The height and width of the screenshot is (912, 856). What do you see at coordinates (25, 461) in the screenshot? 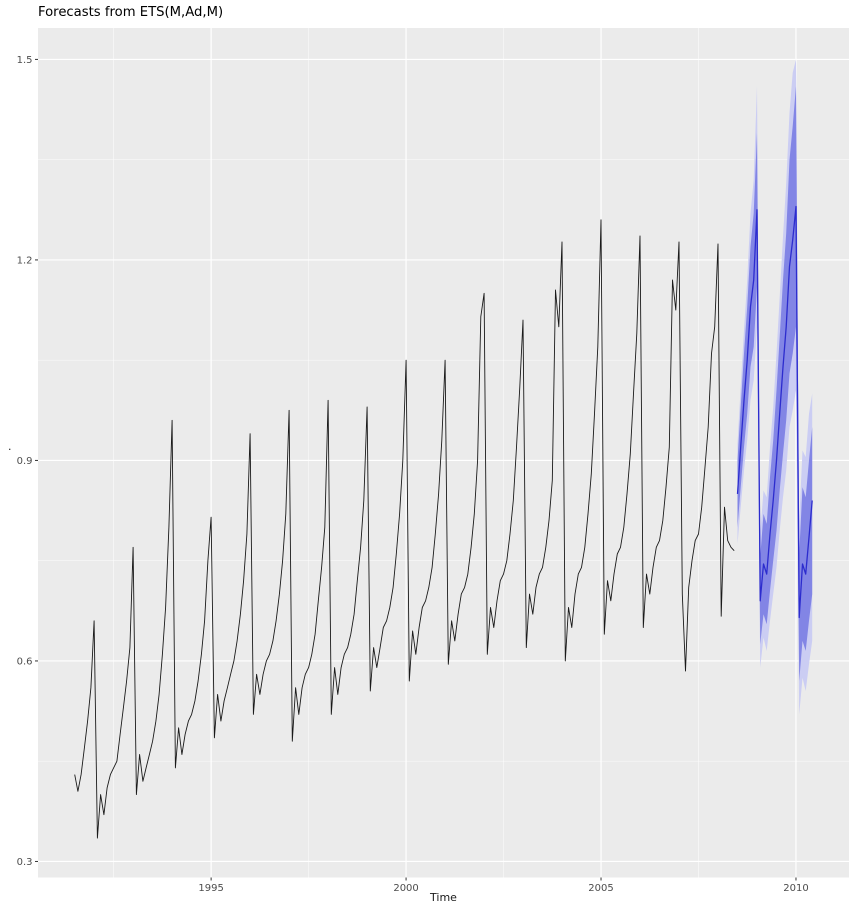
I see `y-tick-label: 0.9` at bounding box center [25, 461].